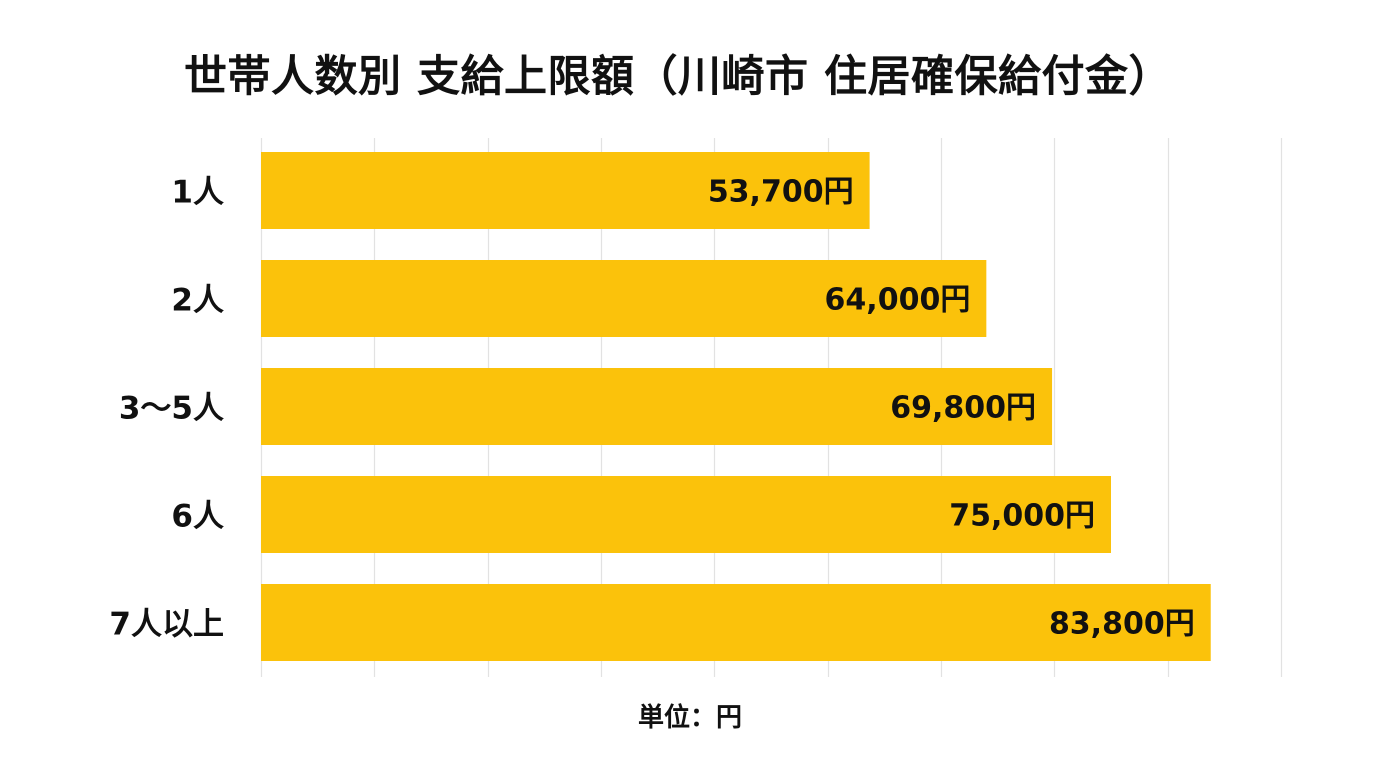  I want to click on unit-label: 単位：円, so click(689, 718).